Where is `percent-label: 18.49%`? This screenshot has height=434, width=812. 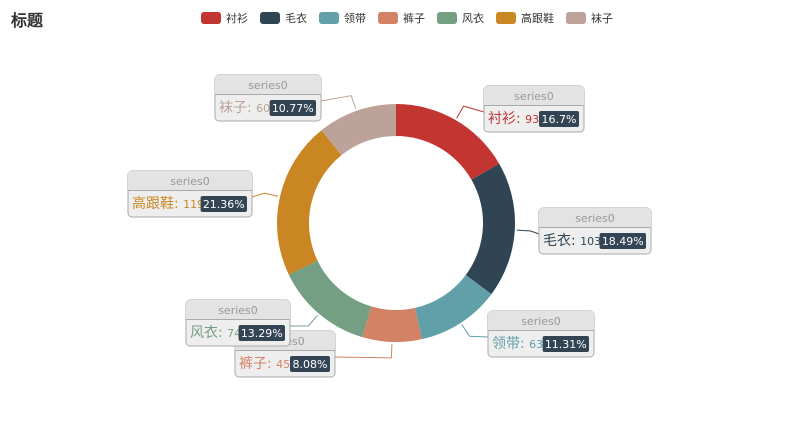 percent-label: 18.49% is located at coordinates (623, 241).